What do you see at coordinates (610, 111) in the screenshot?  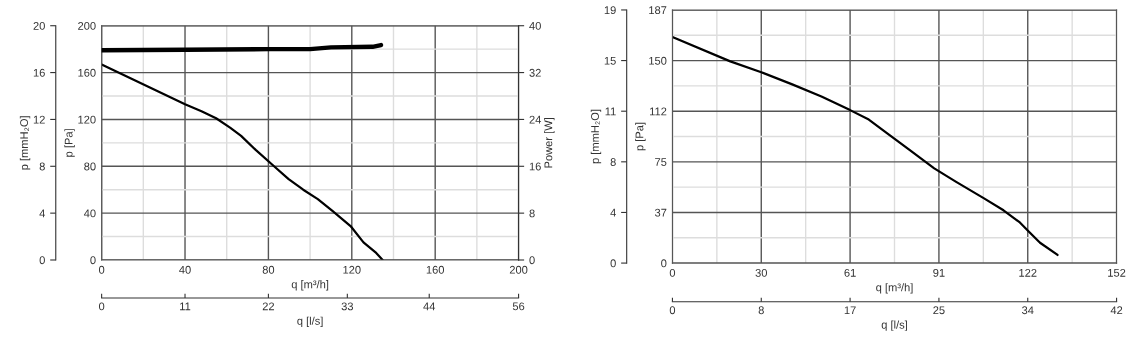 I see `y2-tick-label: 11` at bounding box center [610, 111].